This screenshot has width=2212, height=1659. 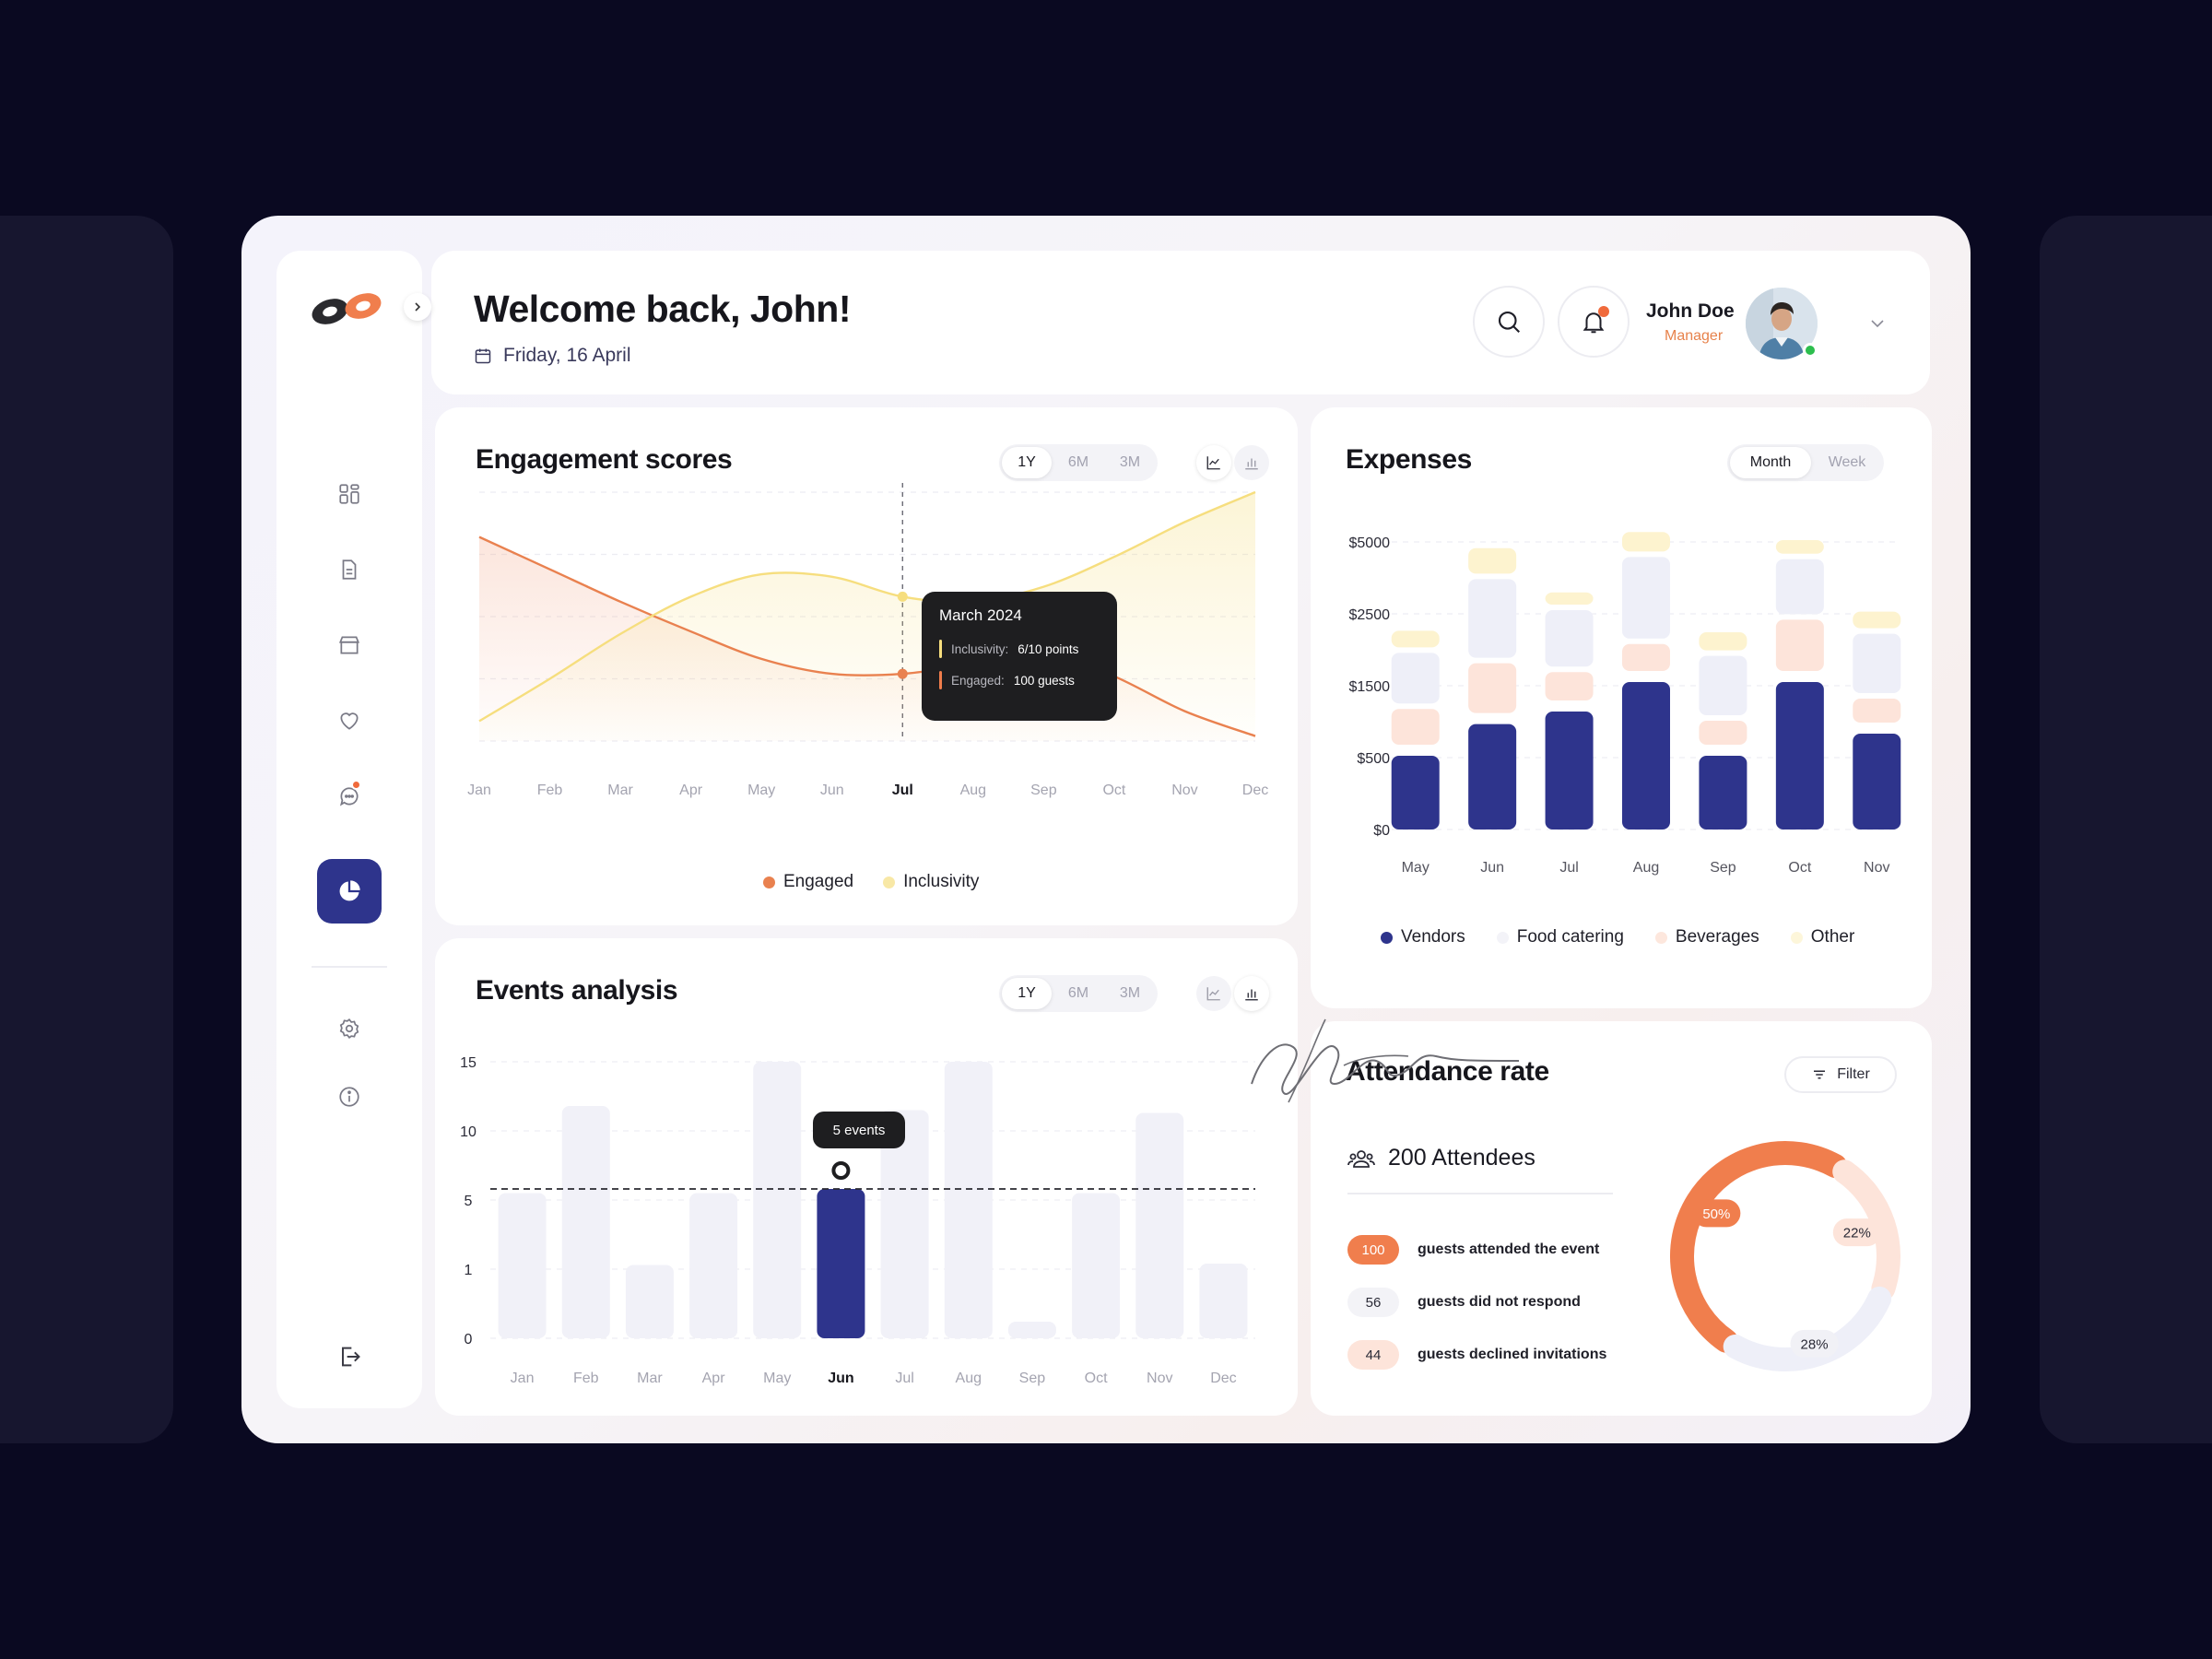 I want to click on current-date: Friday, 16 April, so click(x=567, y=355).